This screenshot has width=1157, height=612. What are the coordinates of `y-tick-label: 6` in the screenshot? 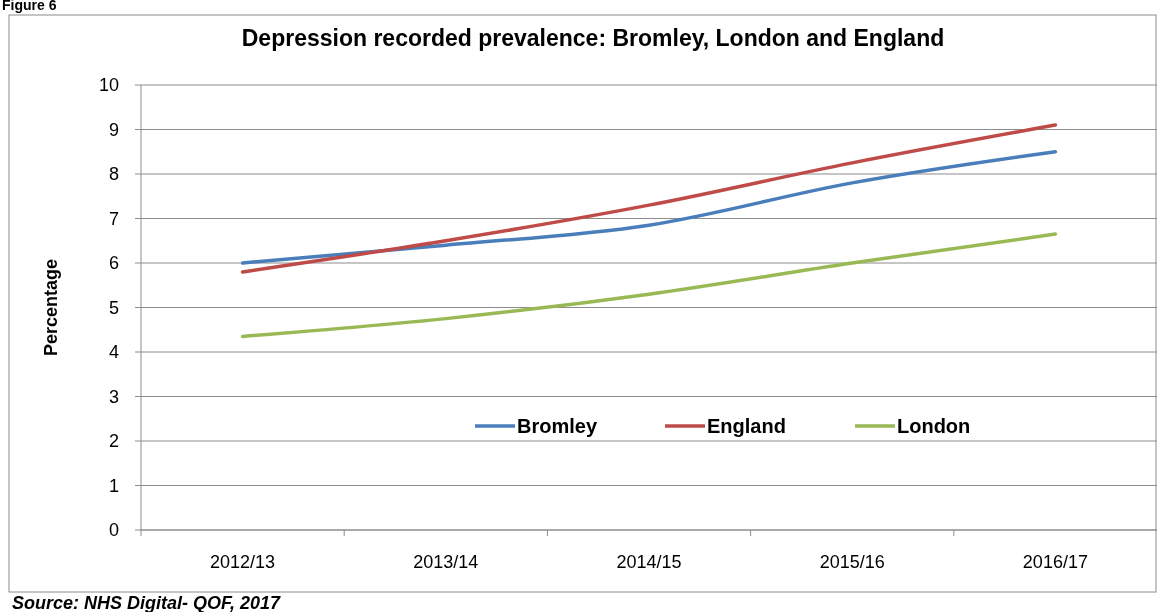 It's located at (113, 263).